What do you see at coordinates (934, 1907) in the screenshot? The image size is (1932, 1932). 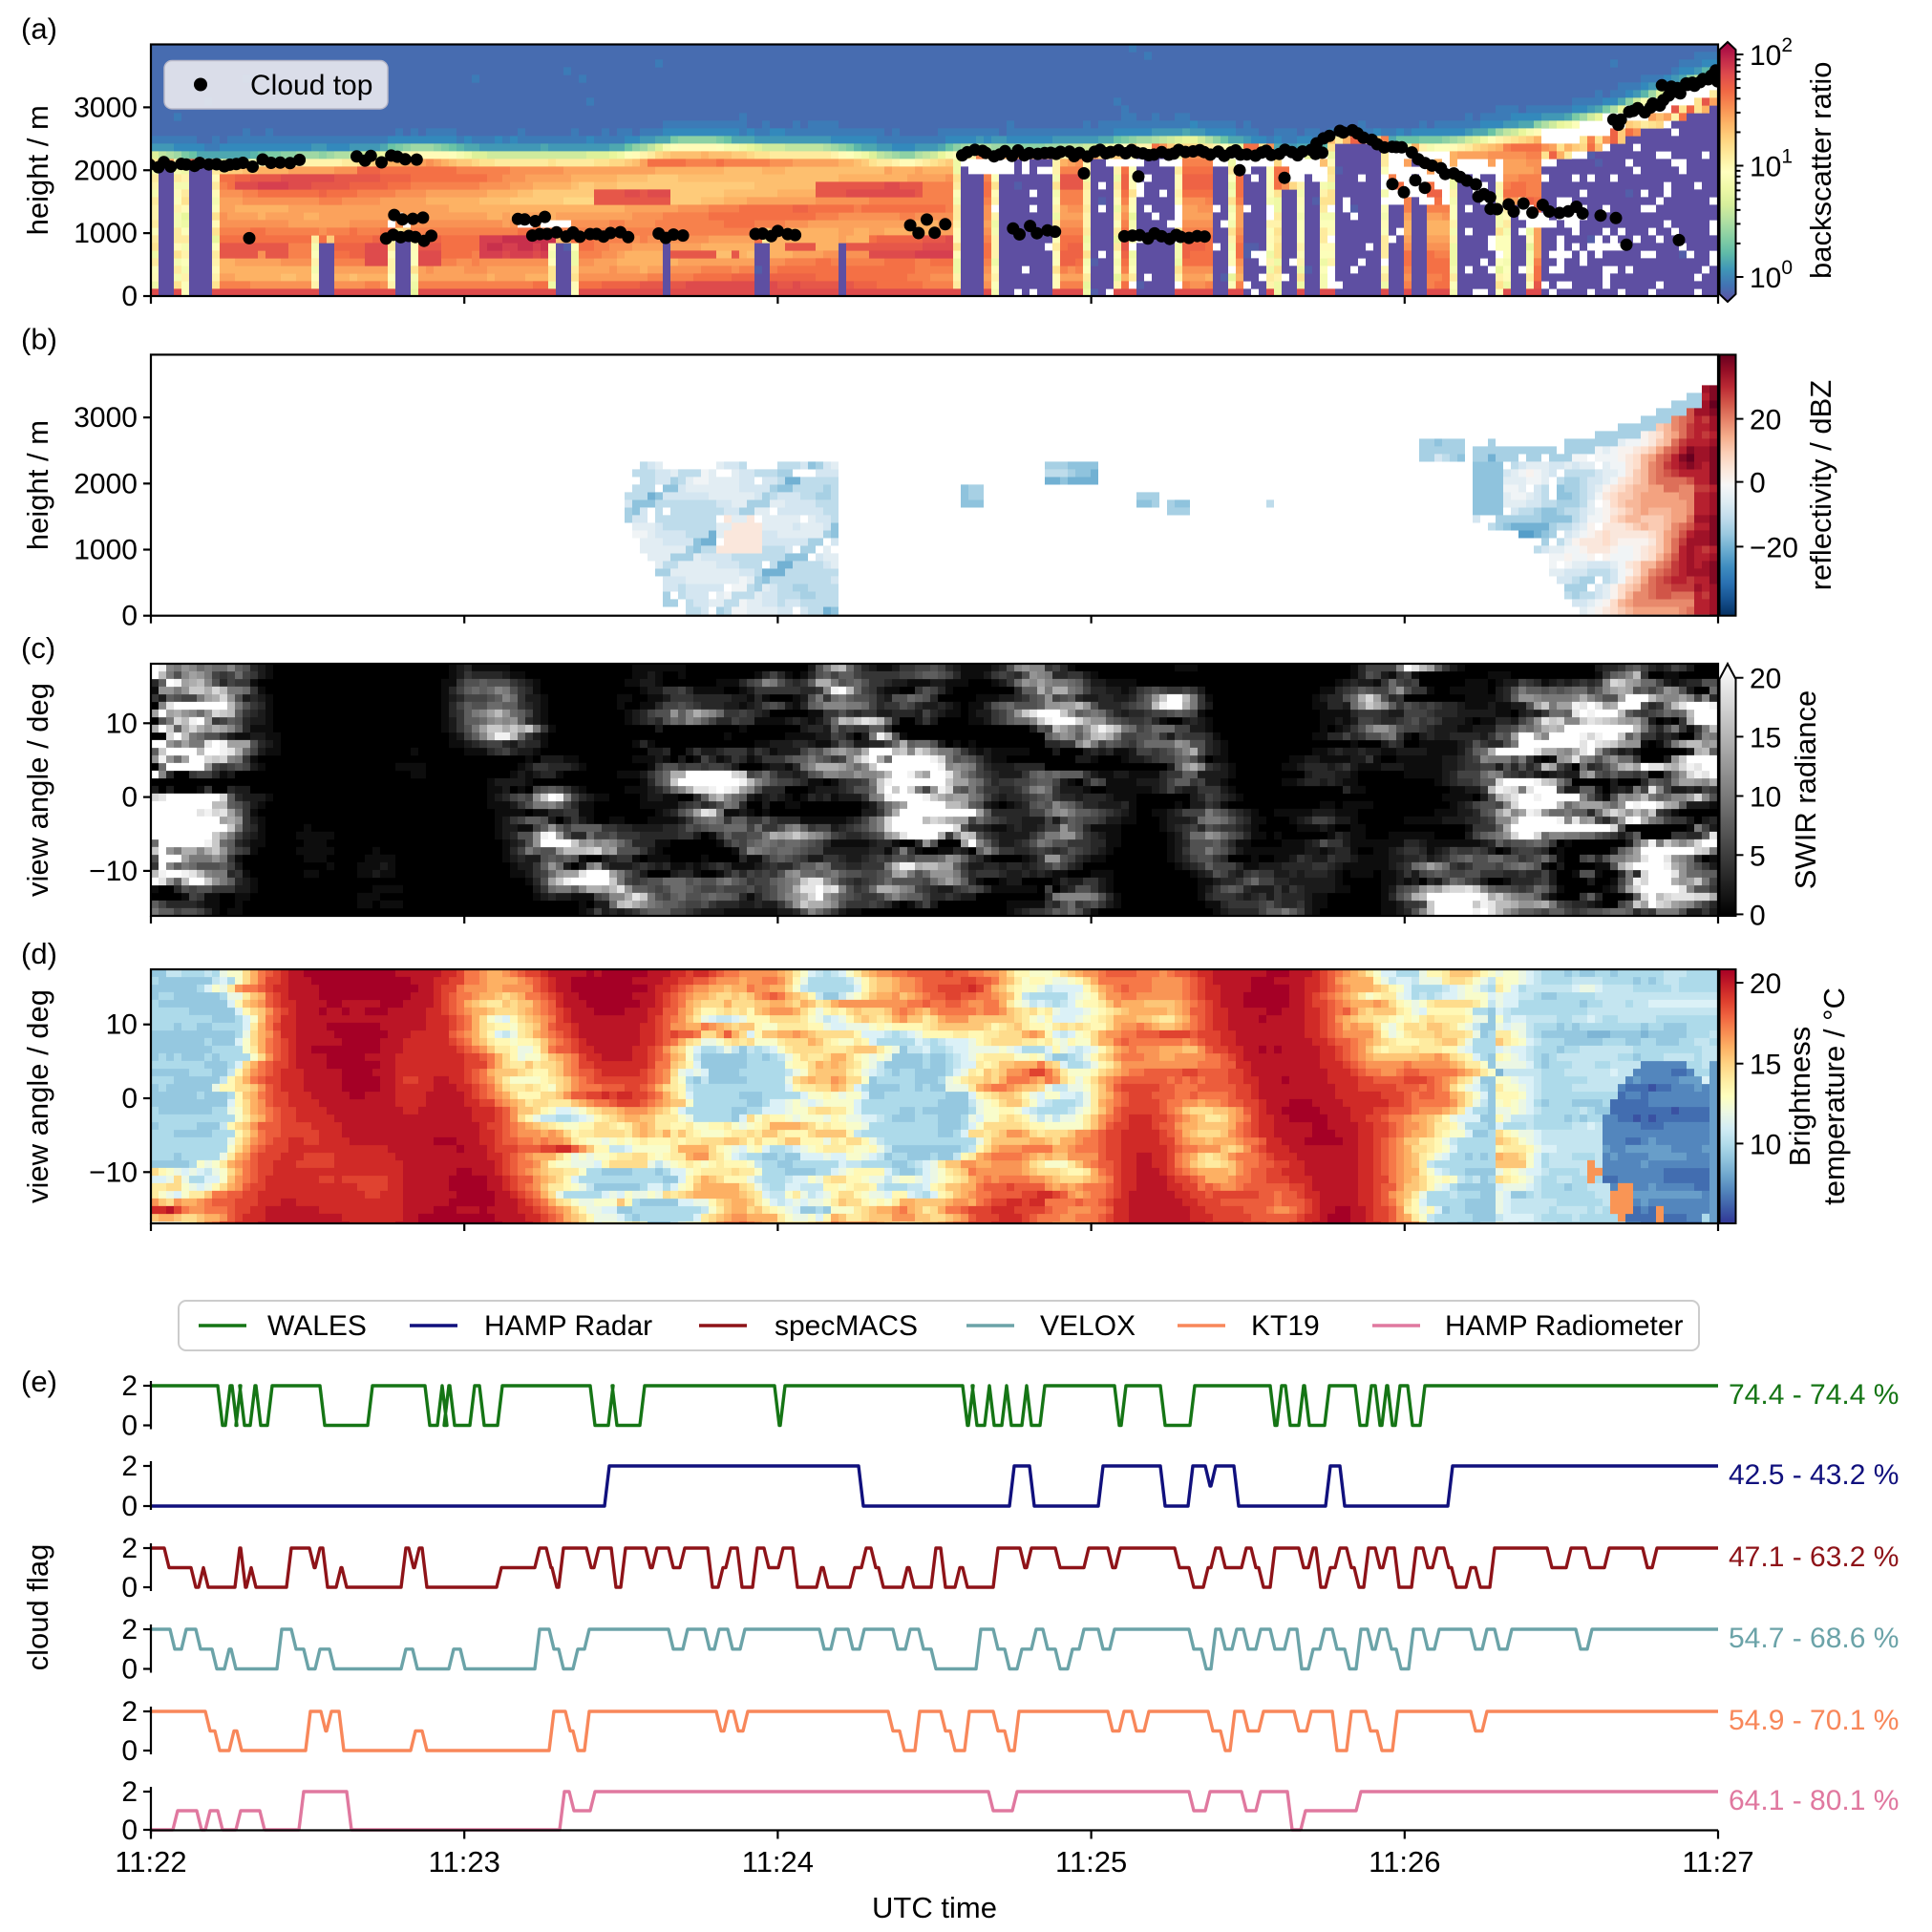 I see `svg-text: UTC time` at bounding box center [934, 1907].